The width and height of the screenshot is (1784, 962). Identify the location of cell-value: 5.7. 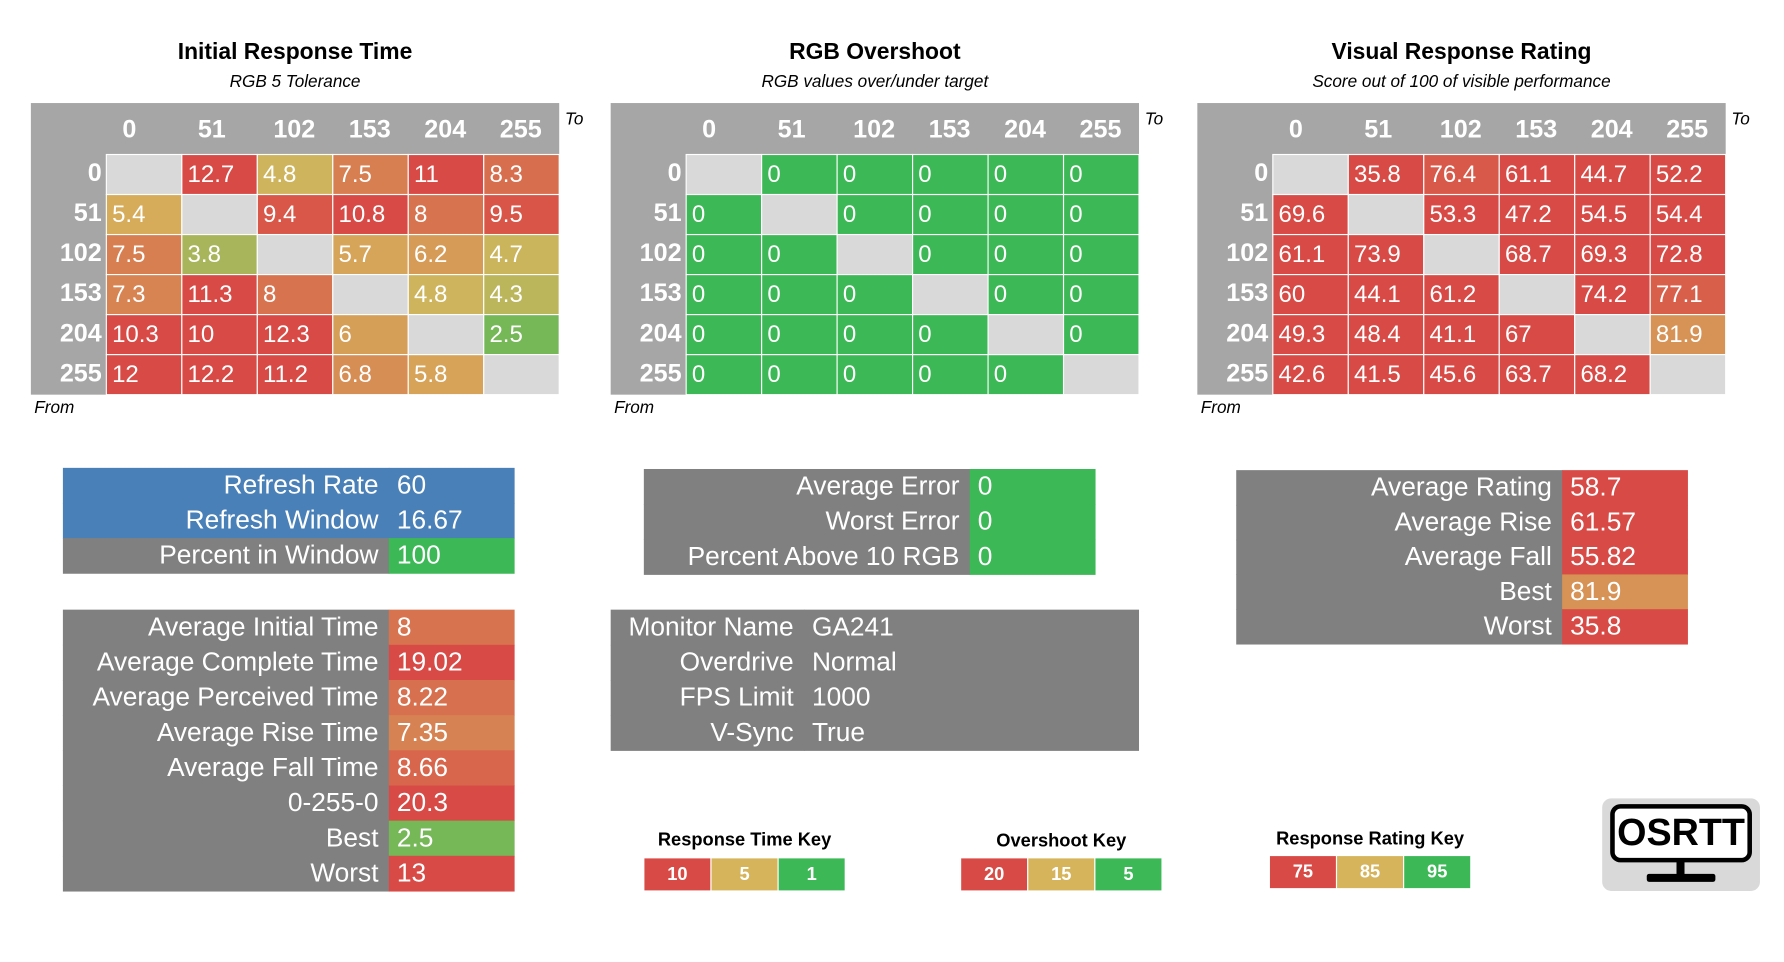
(355, 254).